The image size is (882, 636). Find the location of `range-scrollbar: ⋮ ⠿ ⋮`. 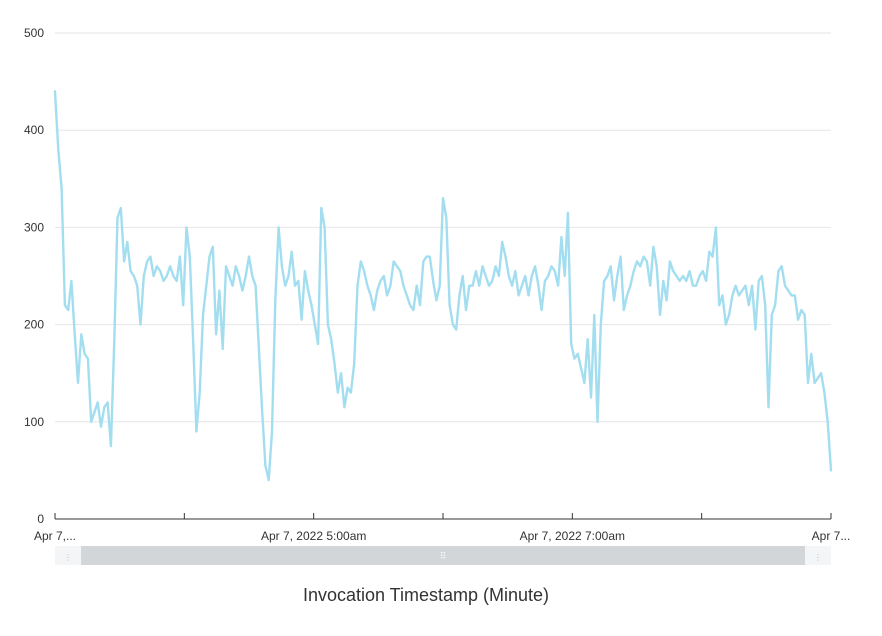

range-scrollbar: ⋮ ⠿ ⋮ is located at coordinates (443, 555).